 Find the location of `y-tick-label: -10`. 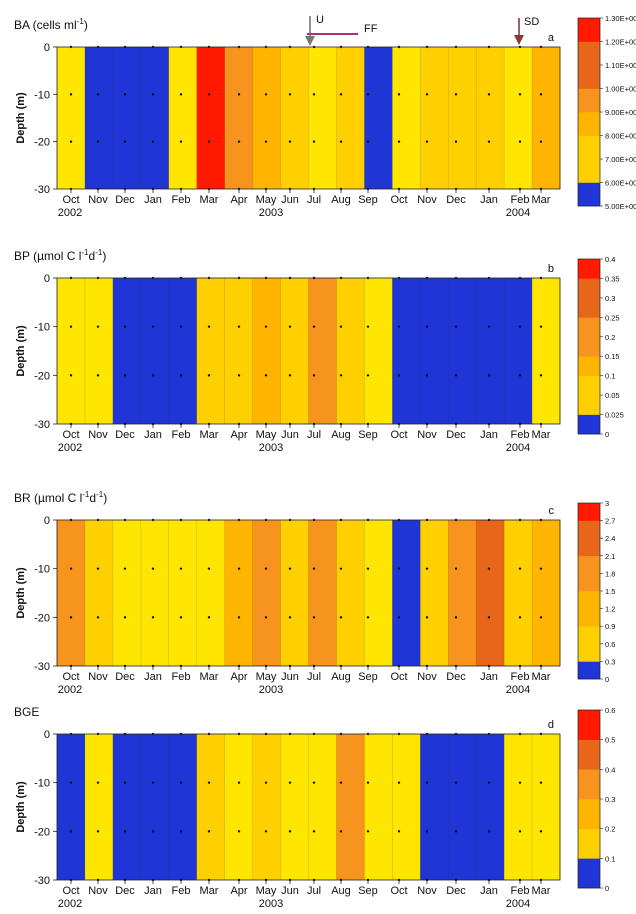

y-tick-label: -10 is located at coordinates (42, 784).